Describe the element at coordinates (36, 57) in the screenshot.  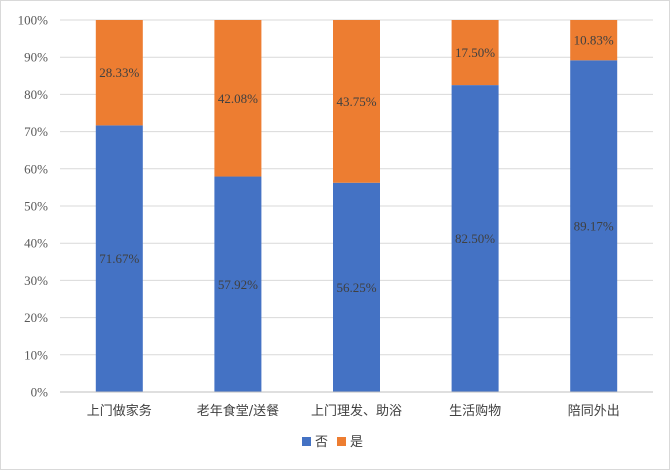
I see `y-tick-label: 90%` at that location.